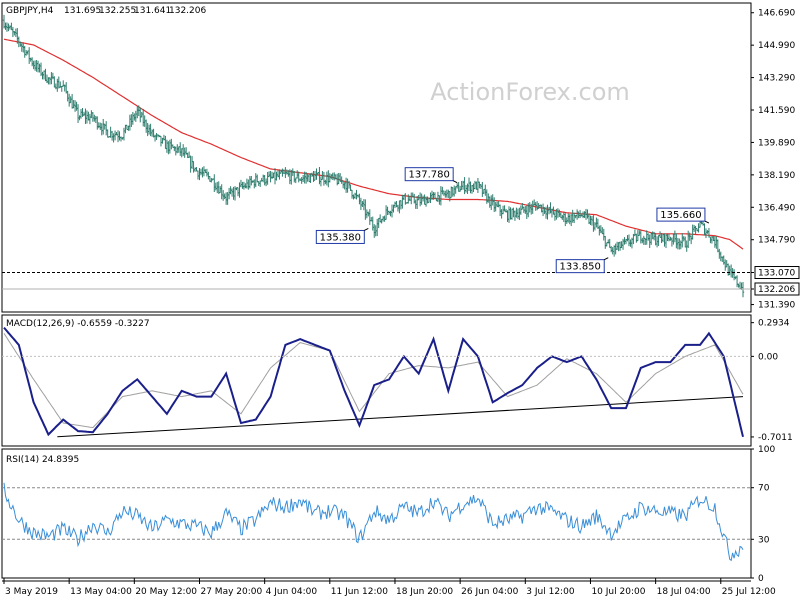 Image resolution: width=800 pixels, height=604 pixels. I want to click on callout-box, so click(580, 266).